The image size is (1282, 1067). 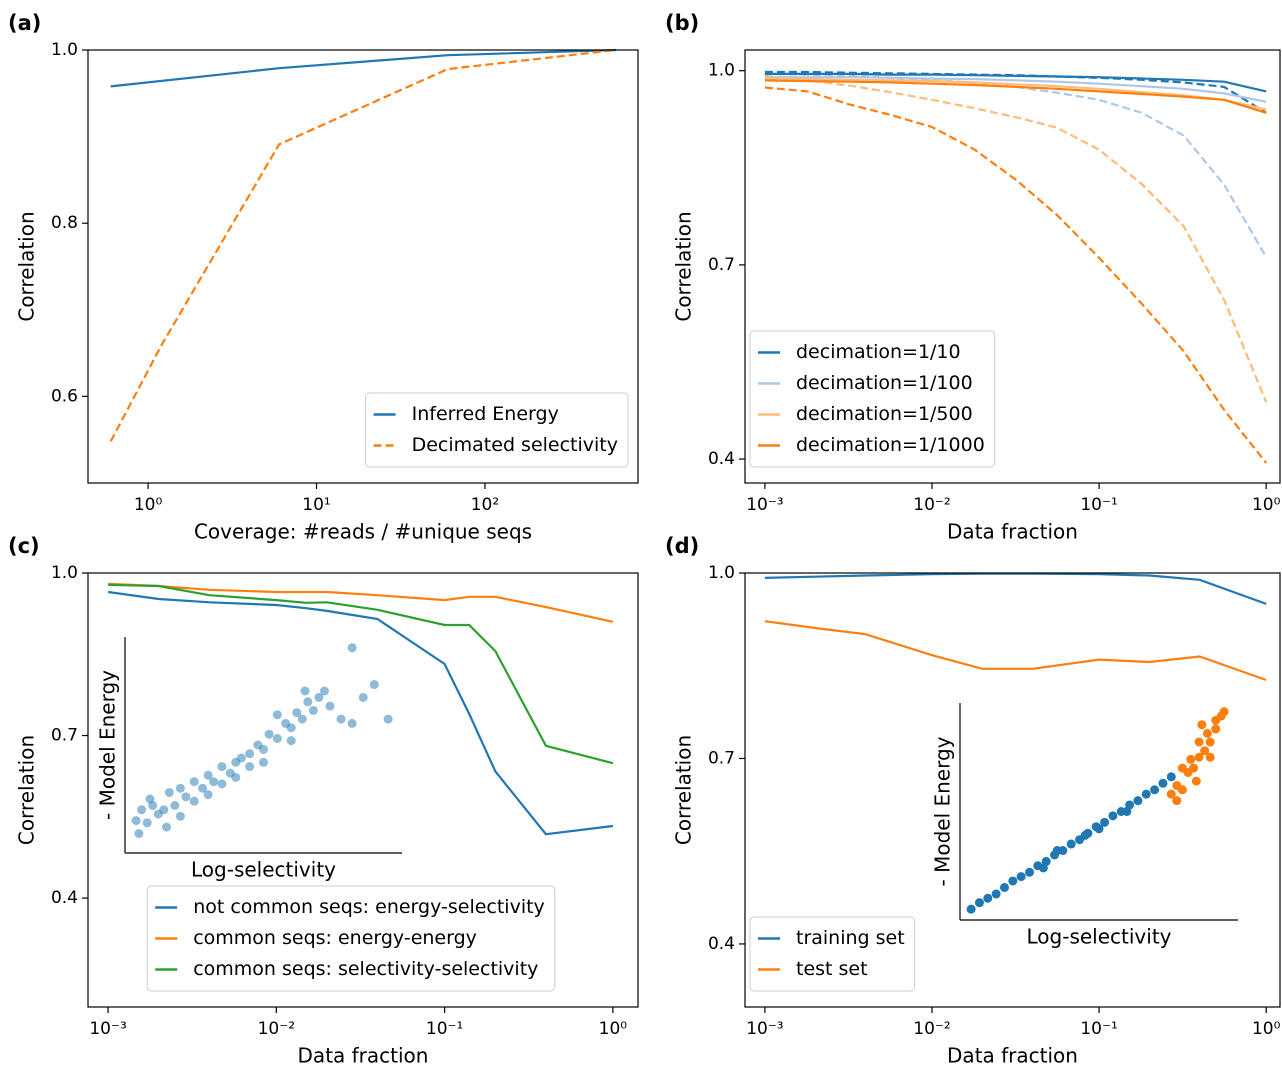 What do you see at coordinates (365, 969) in the screenshot?
I see `legend-label: common seqs: selectivity-selectivity` at bounding box center [365, 969].